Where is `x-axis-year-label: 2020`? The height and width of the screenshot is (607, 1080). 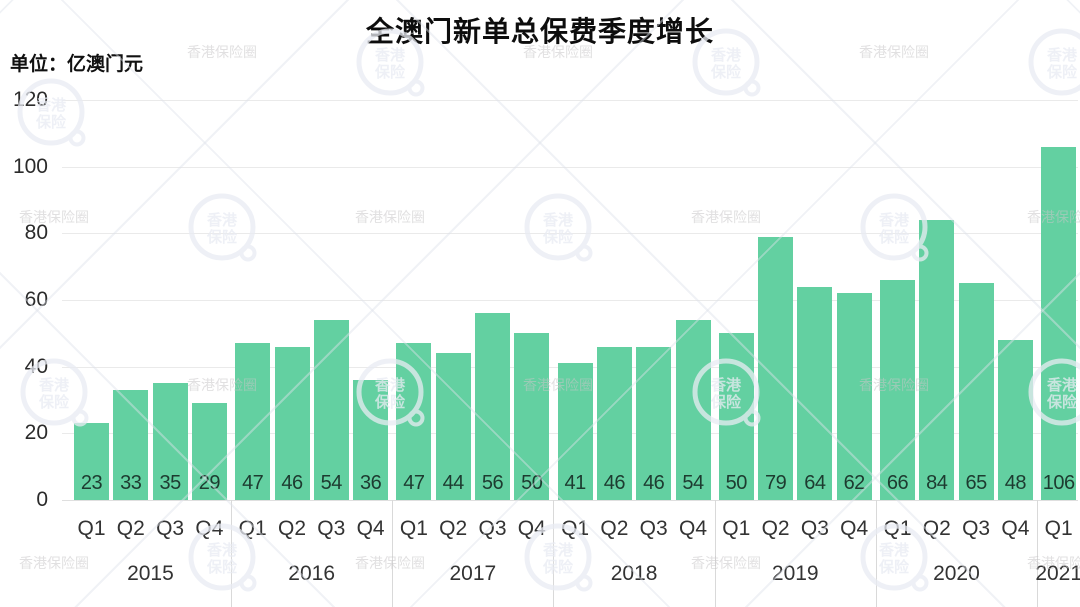
x-axis-year-label: 2020 is located at coordinates (956, 573).